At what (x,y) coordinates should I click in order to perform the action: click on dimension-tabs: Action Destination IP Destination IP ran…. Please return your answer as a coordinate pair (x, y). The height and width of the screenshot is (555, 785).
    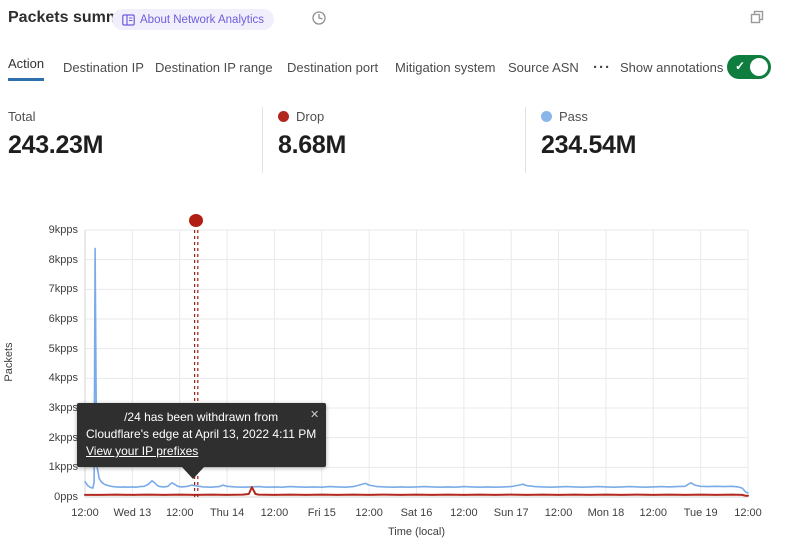
    Looking at the image, I should click on (393, 67).